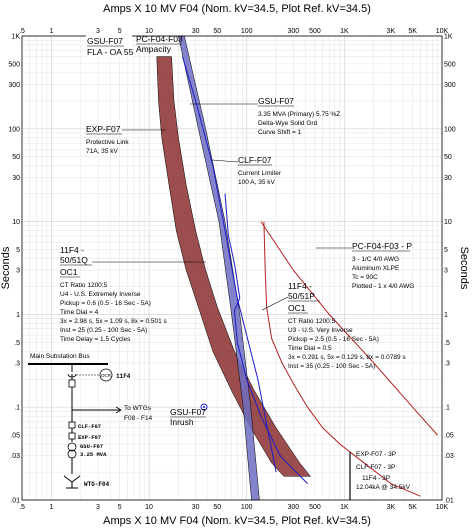 The image size is (474, 530). What do you see at coordinates (15, 456) in the screenshot?
I see `y-tick-left: .03` at bounding box center [15, 456].